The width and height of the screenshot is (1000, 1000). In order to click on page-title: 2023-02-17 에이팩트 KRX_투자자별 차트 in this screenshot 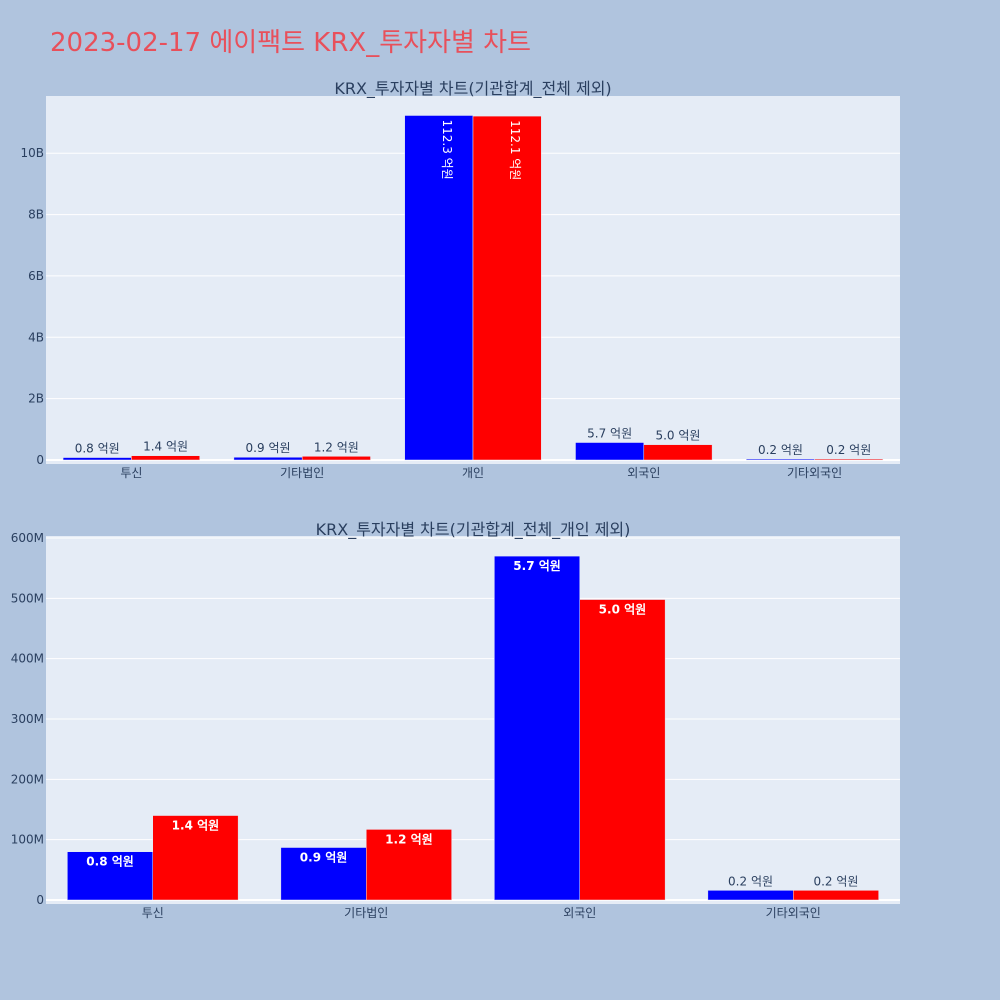, I will do `click(291, 43)`.